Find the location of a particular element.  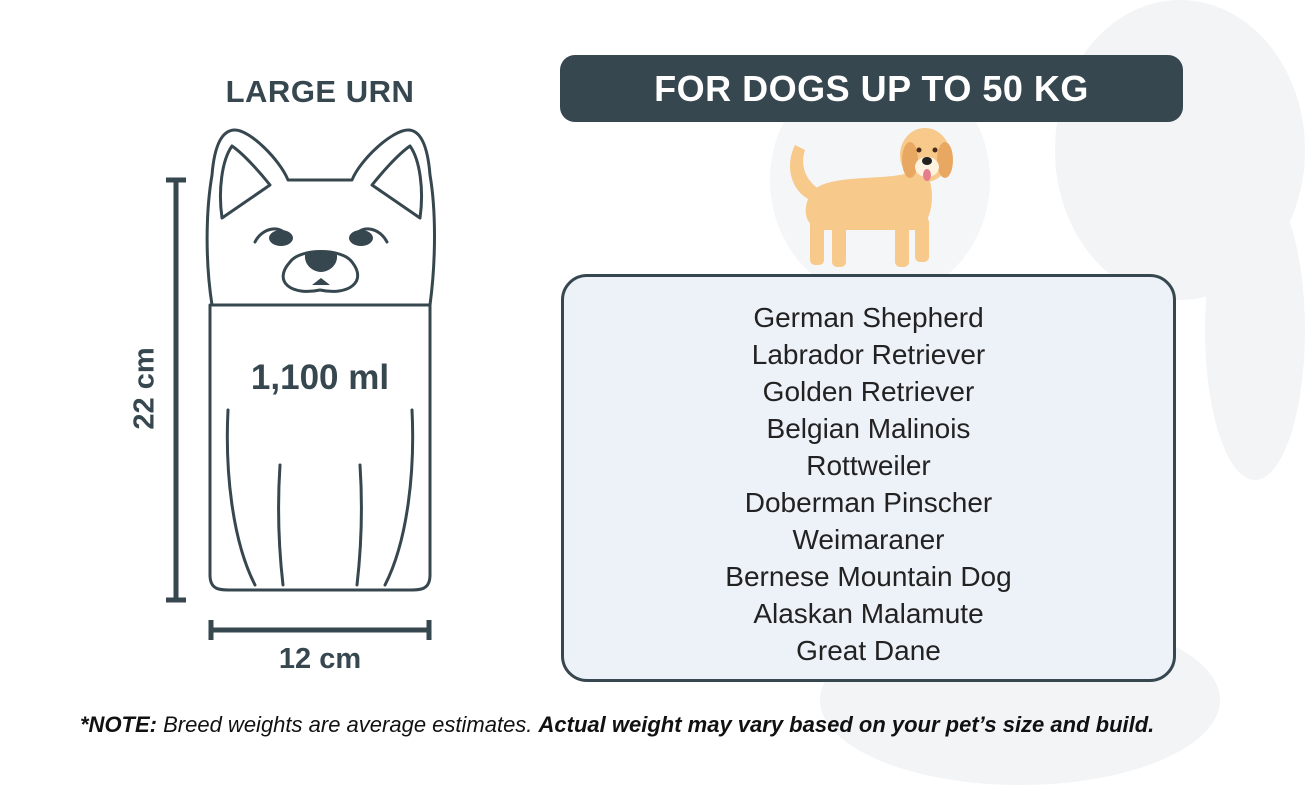

width-dimension-line is located at coordinates (320, 630).